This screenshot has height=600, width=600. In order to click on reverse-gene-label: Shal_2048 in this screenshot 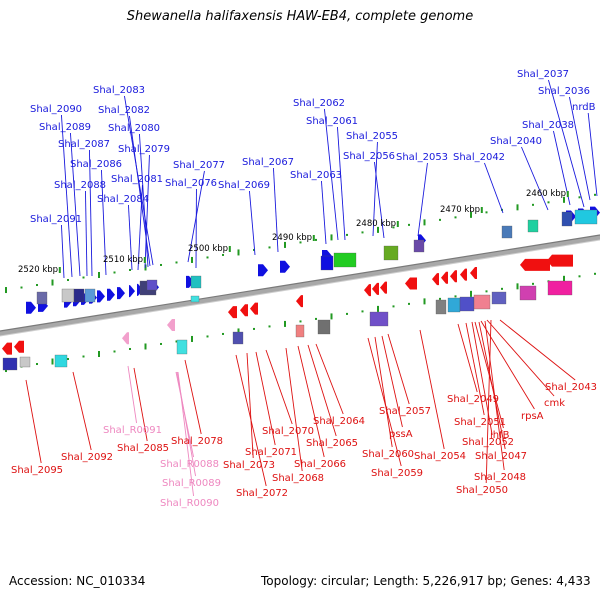, I will do `click(500, 477)`.